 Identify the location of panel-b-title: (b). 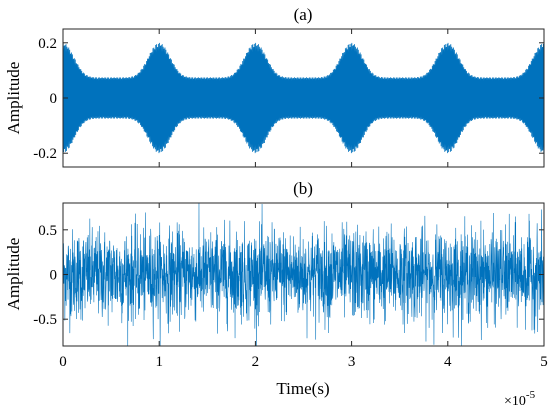
(303, 188).